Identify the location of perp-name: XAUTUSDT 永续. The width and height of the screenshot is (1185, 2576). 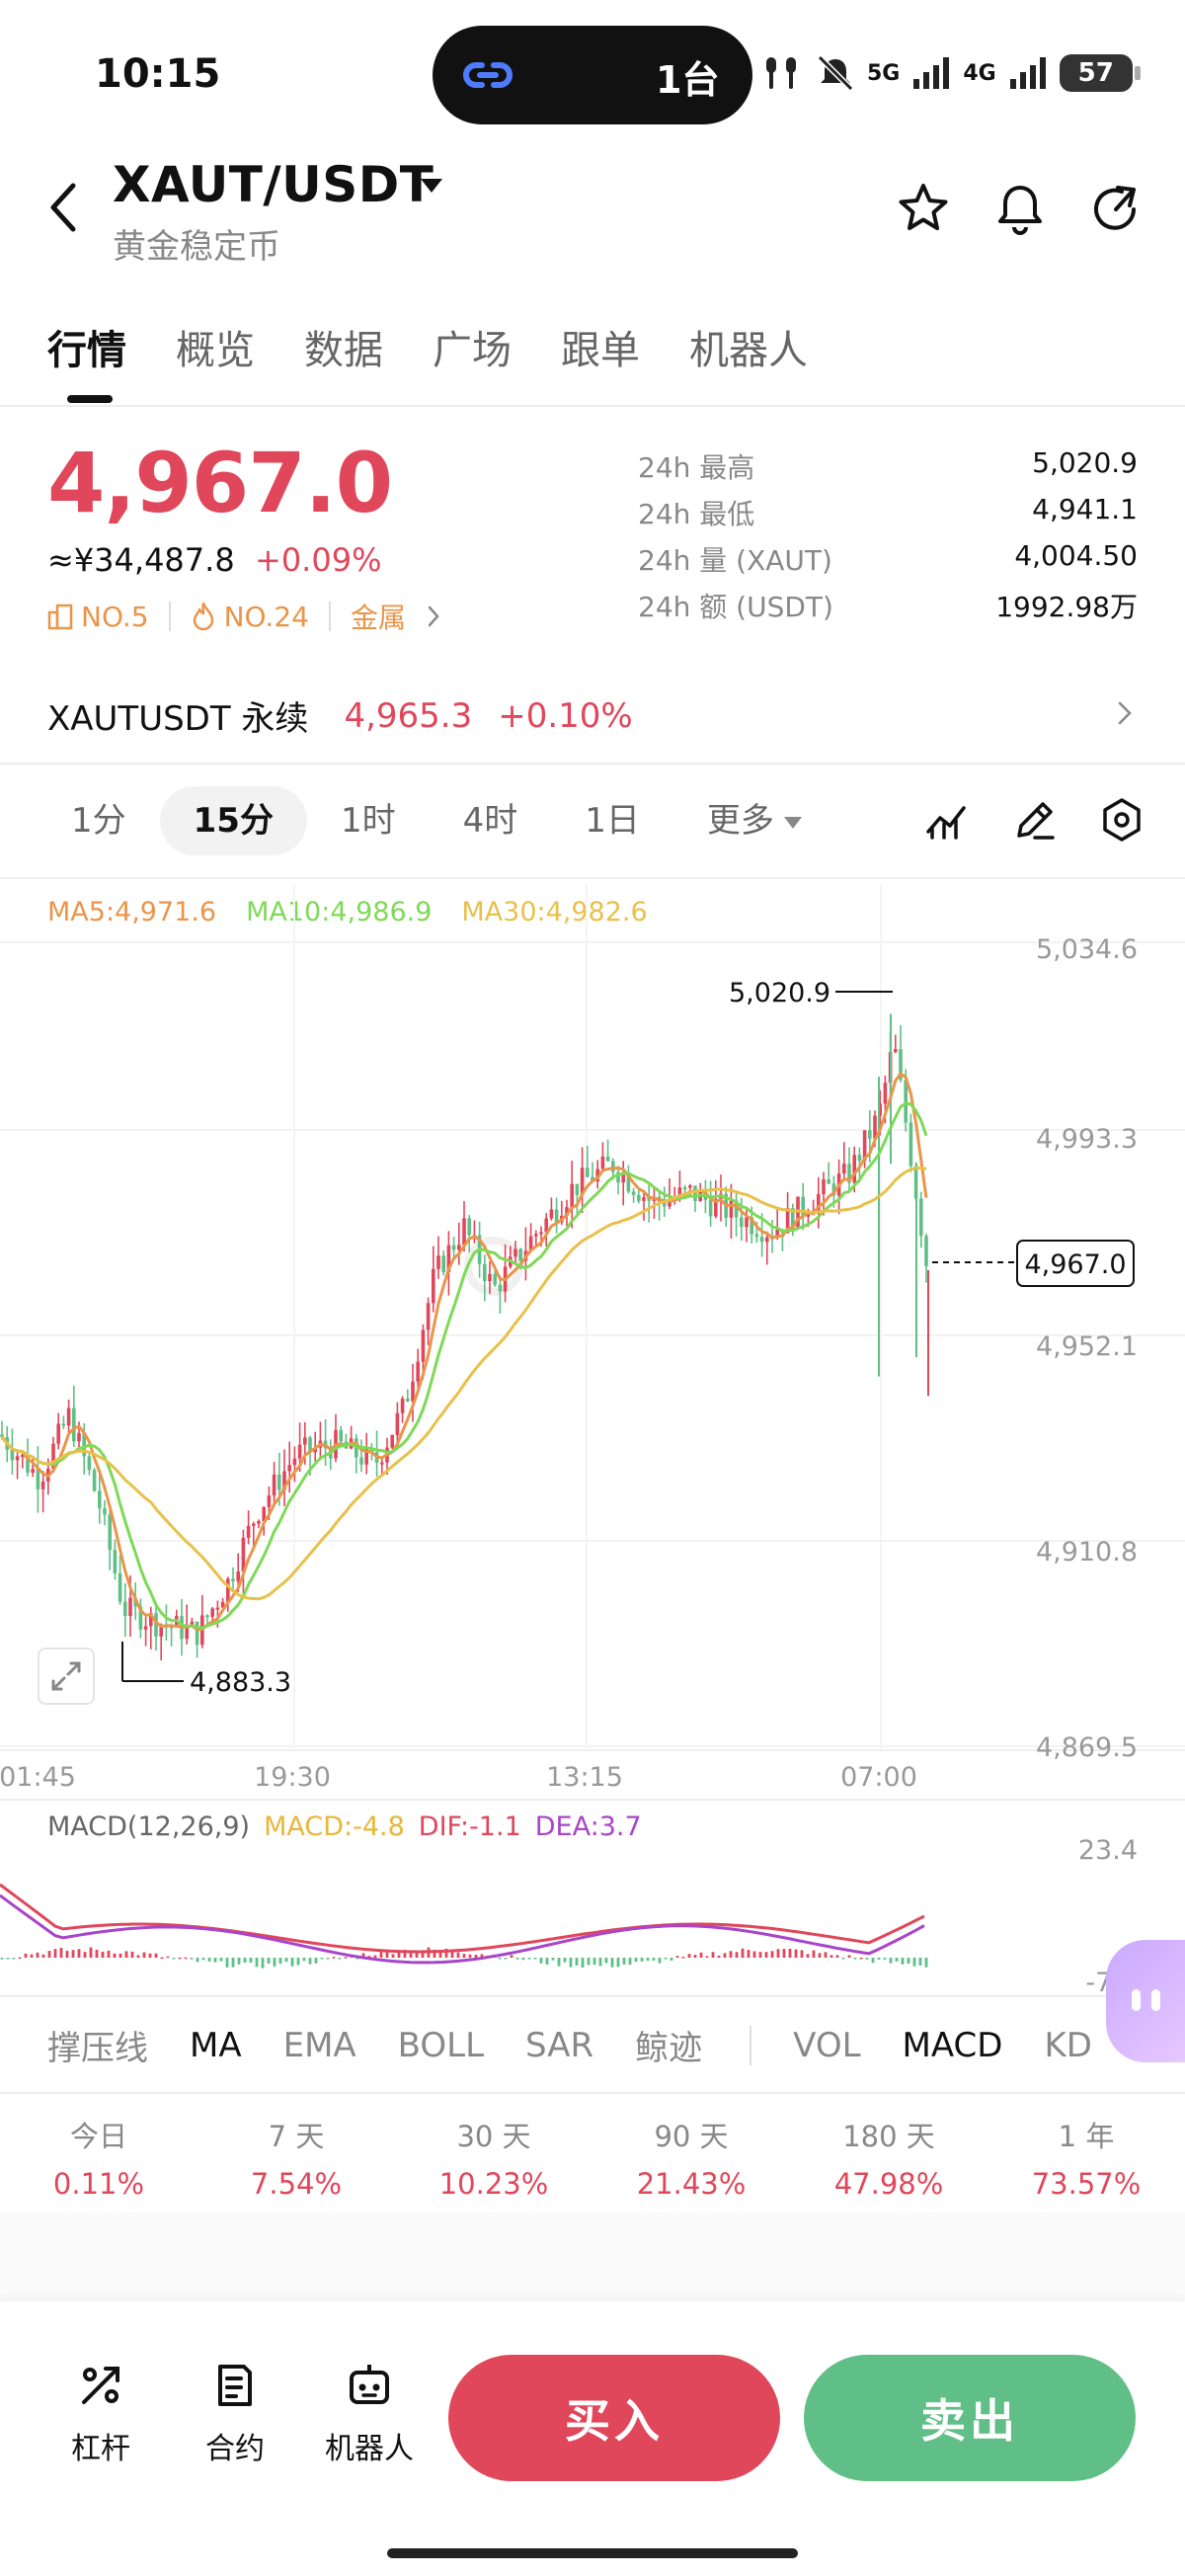
(178, 719).